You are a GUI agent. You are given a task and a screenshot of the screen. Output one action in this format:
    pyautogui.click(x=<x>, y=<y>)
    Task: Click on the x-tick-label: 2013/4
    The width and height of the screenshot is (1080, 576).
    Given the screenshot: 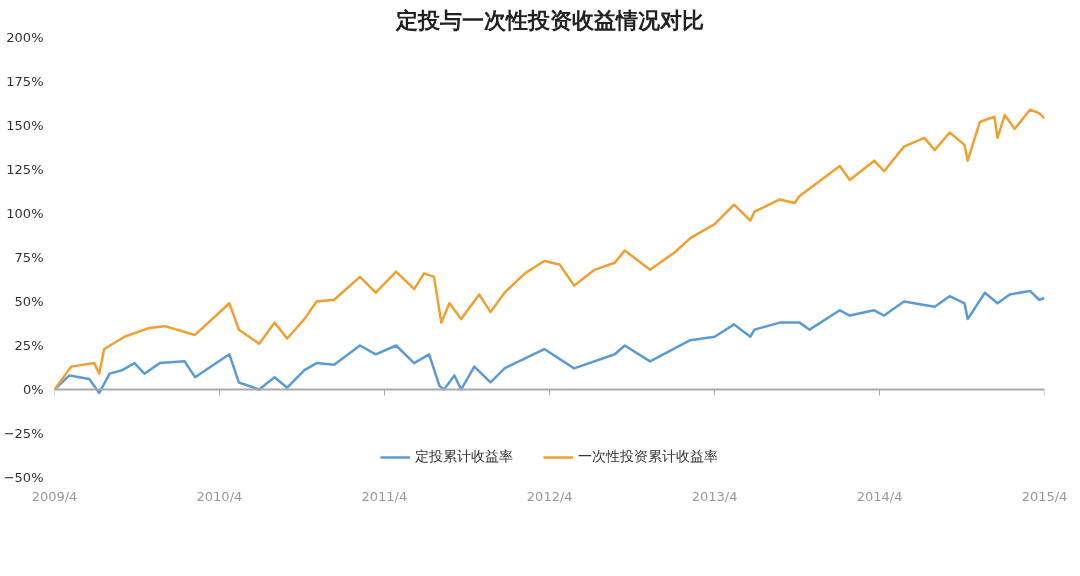 What is the action you would take?
    pyautogui.click(x=714, y=496)
    